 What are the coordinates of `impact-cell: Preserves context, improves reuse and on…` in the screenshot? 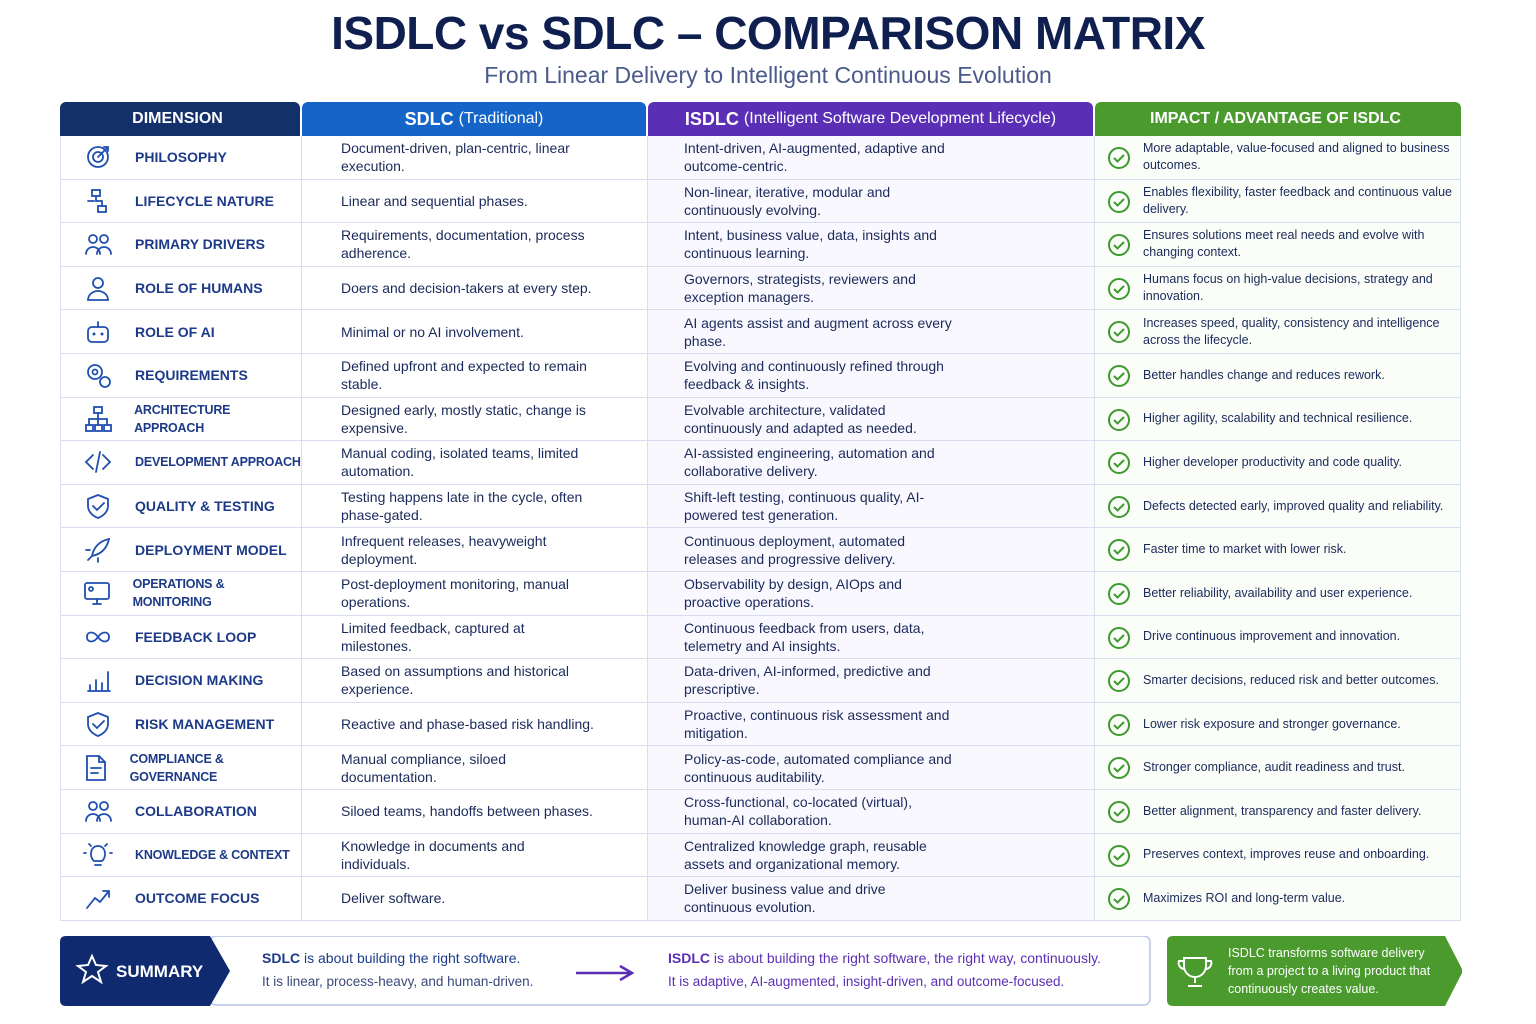 It's located at (1278, 855).